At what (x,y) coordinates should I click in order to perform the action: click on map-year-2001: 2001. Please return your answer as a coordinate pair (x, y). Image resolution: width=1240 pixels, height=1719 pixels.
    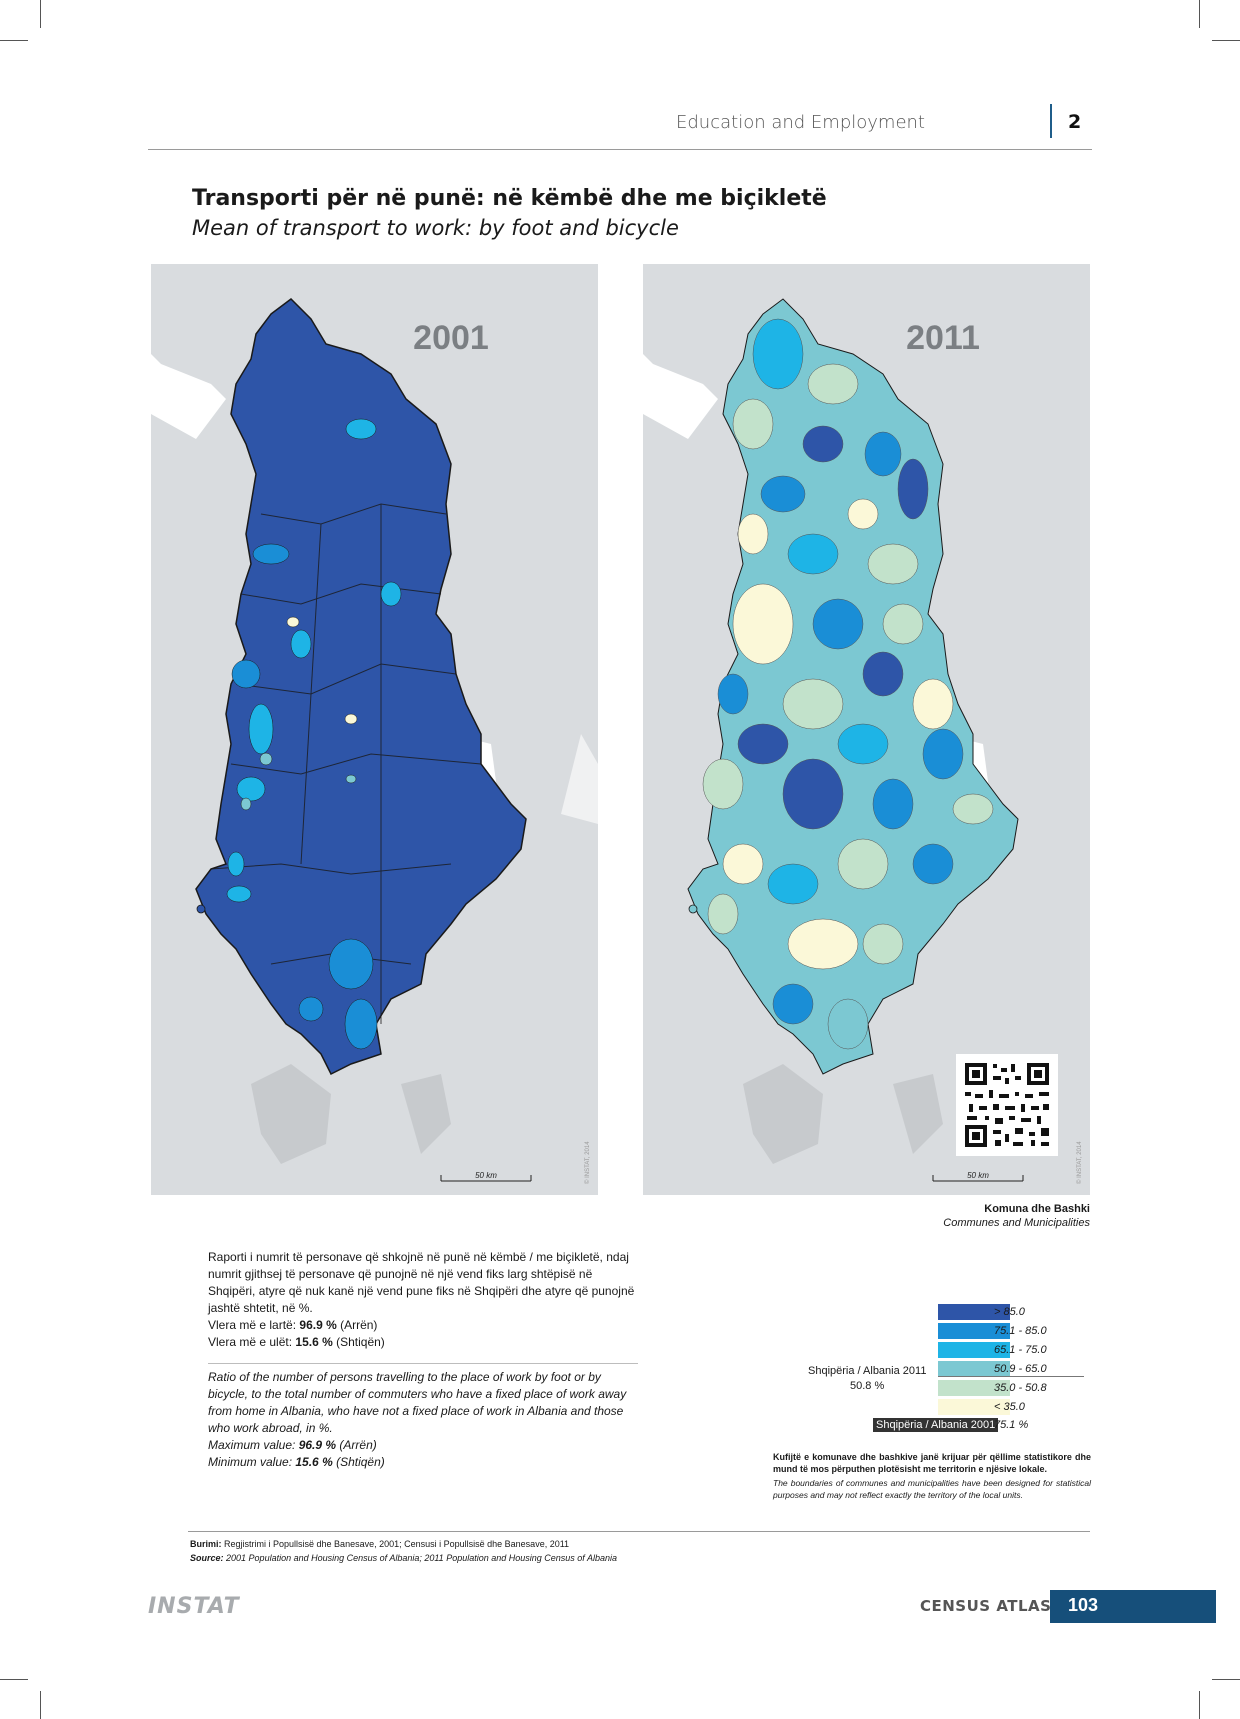
    Looking at the image, I should click on (451, 338).